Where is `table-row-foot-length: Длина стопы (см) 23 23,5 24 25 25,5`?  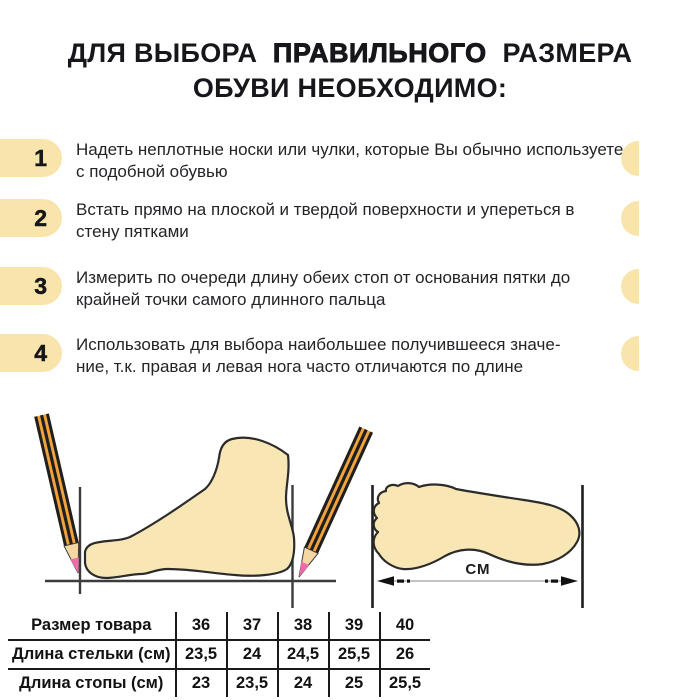 table-row-foot-length: Длина стопы (см) 23 23,5 24 25 25,5 is located at coordinates (219, 682).